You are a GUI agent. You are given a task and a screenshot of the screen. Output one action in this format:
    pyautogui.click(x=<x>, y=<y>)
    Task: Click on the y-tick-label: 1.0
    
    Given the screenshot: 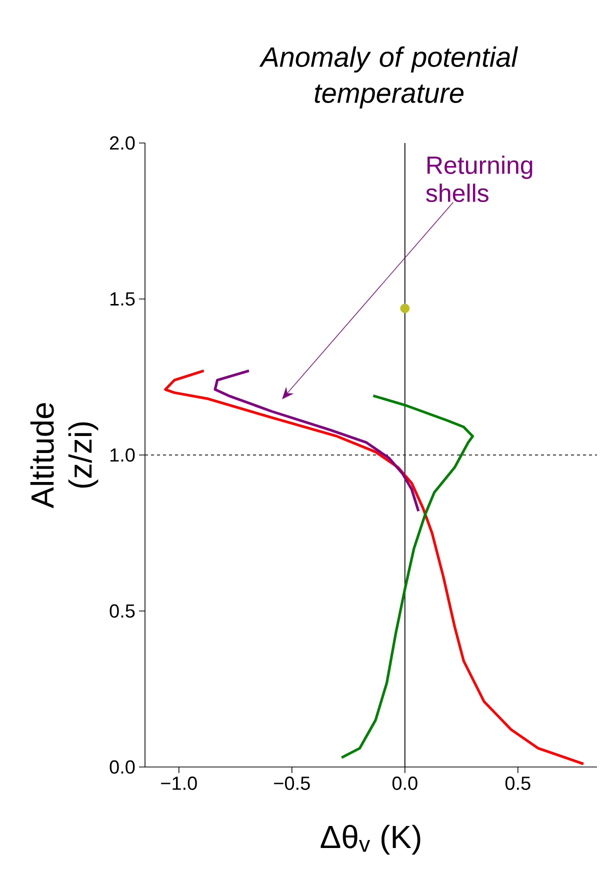 What is the action you would take?
    pyautogui.click(x=122, y=455)
    